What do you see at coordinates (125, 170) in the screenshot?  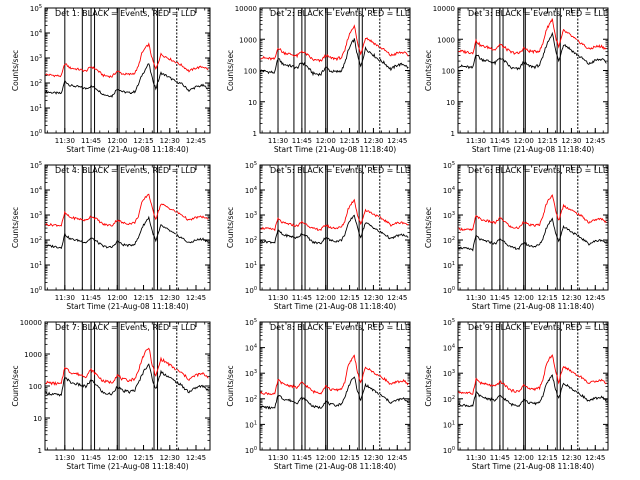 I see `panel-title: Det 4: BLACK = Events, RED = LLD` at bounding box center [125, 170].